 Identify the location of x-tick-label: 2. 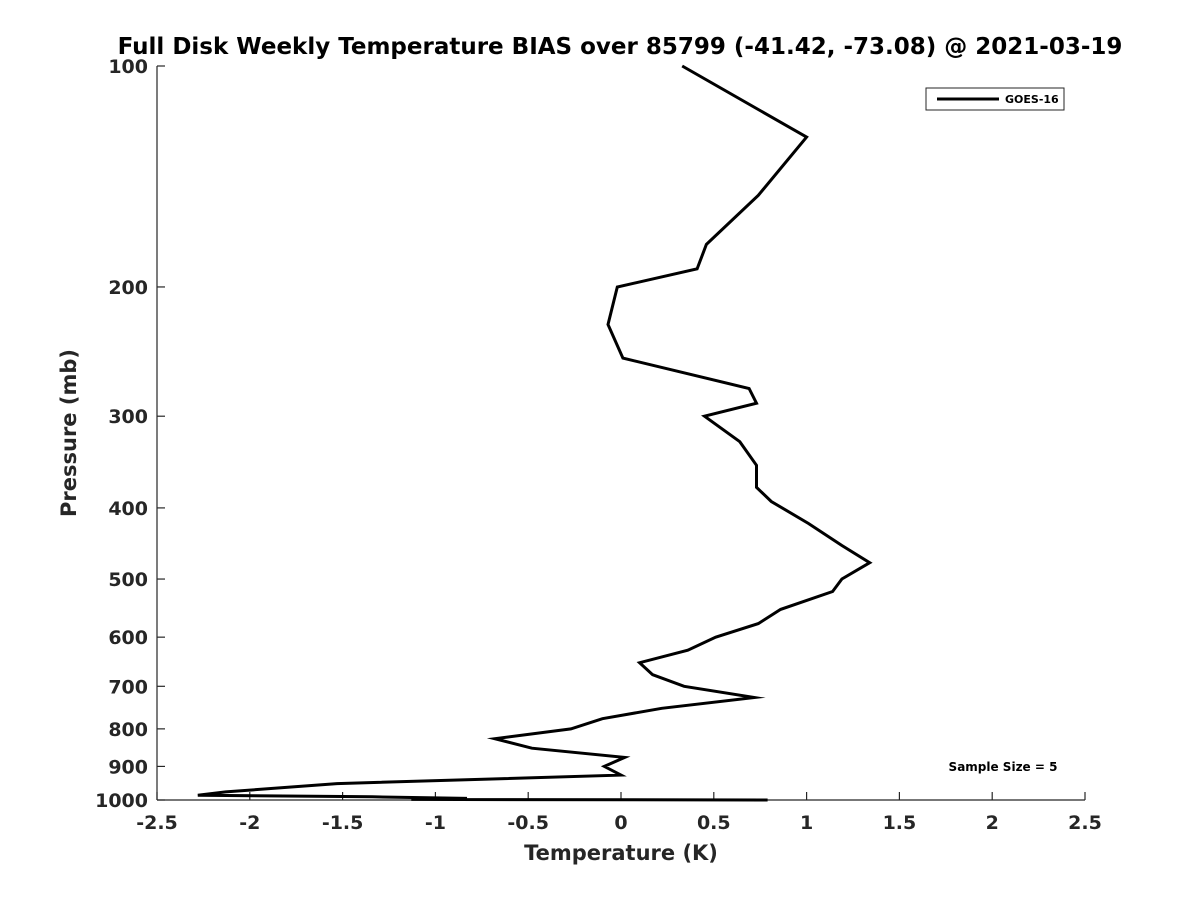
(992, 823).